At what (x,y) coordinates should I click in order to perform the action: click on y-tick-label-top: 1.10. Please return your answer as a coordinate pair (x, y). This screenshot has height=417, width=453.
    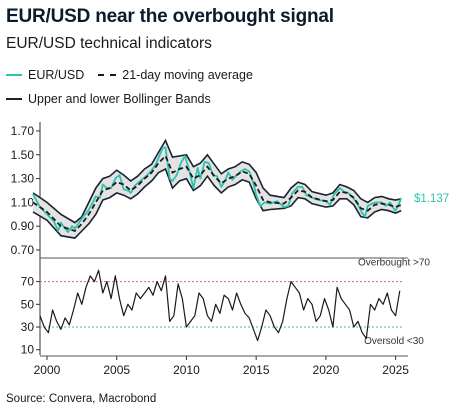
    Looking at the image, I should click on (23, 202).